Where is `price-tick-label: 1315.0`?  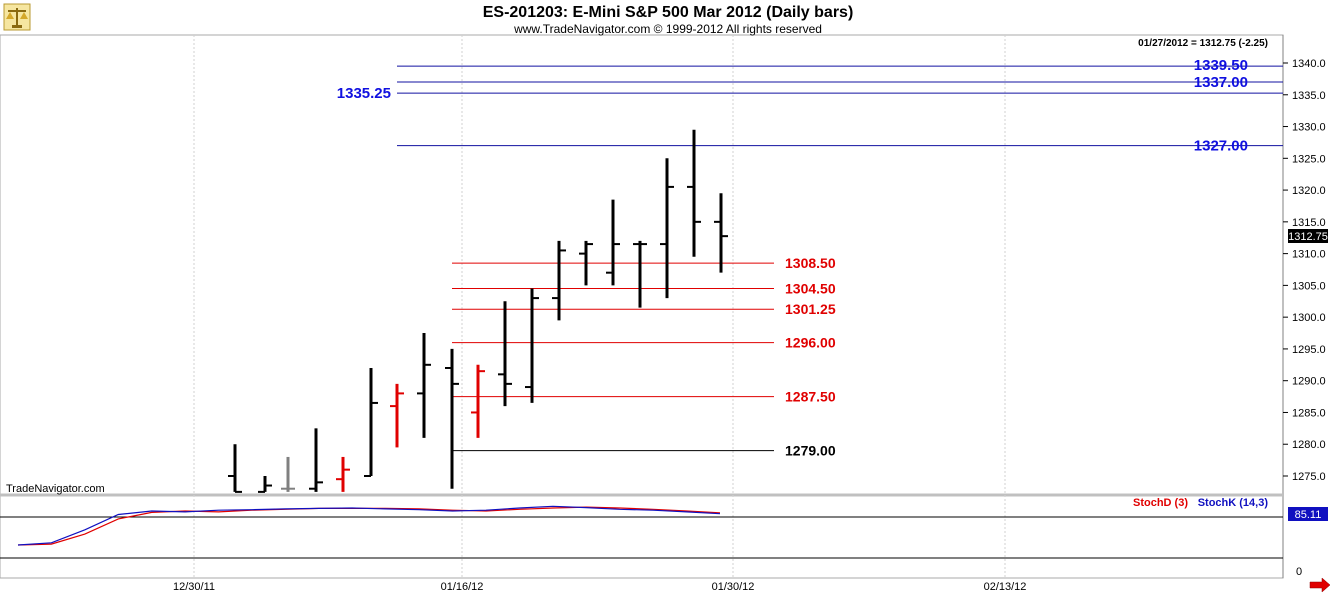 price-tick-label: 1315.0 is located at coordinates (1309, 223).